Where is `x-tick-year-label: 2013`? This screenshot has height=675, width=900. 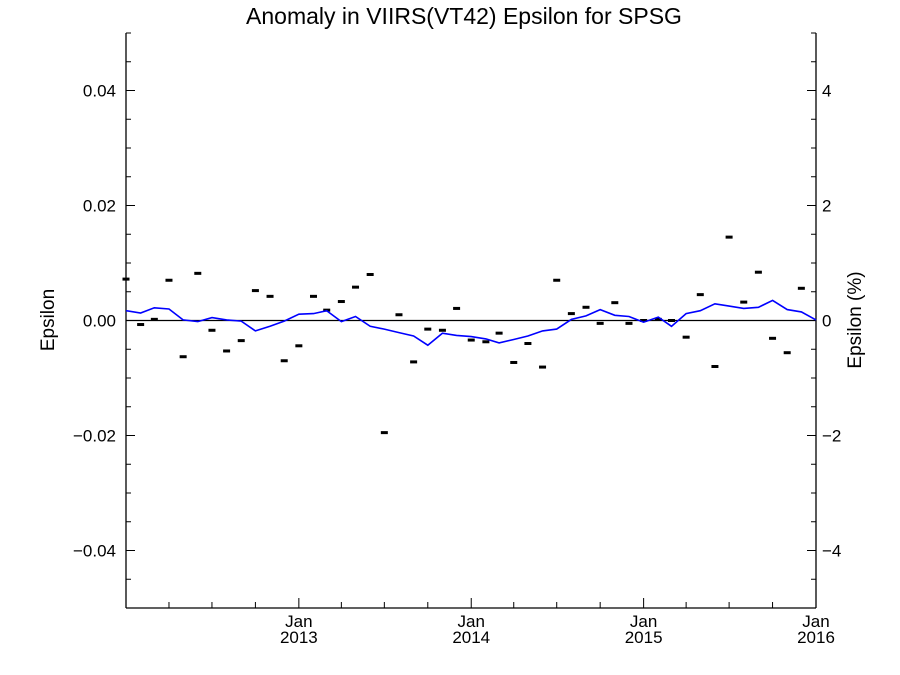 x-tick-year-label: 2013 is located at coordinates (299, 637).